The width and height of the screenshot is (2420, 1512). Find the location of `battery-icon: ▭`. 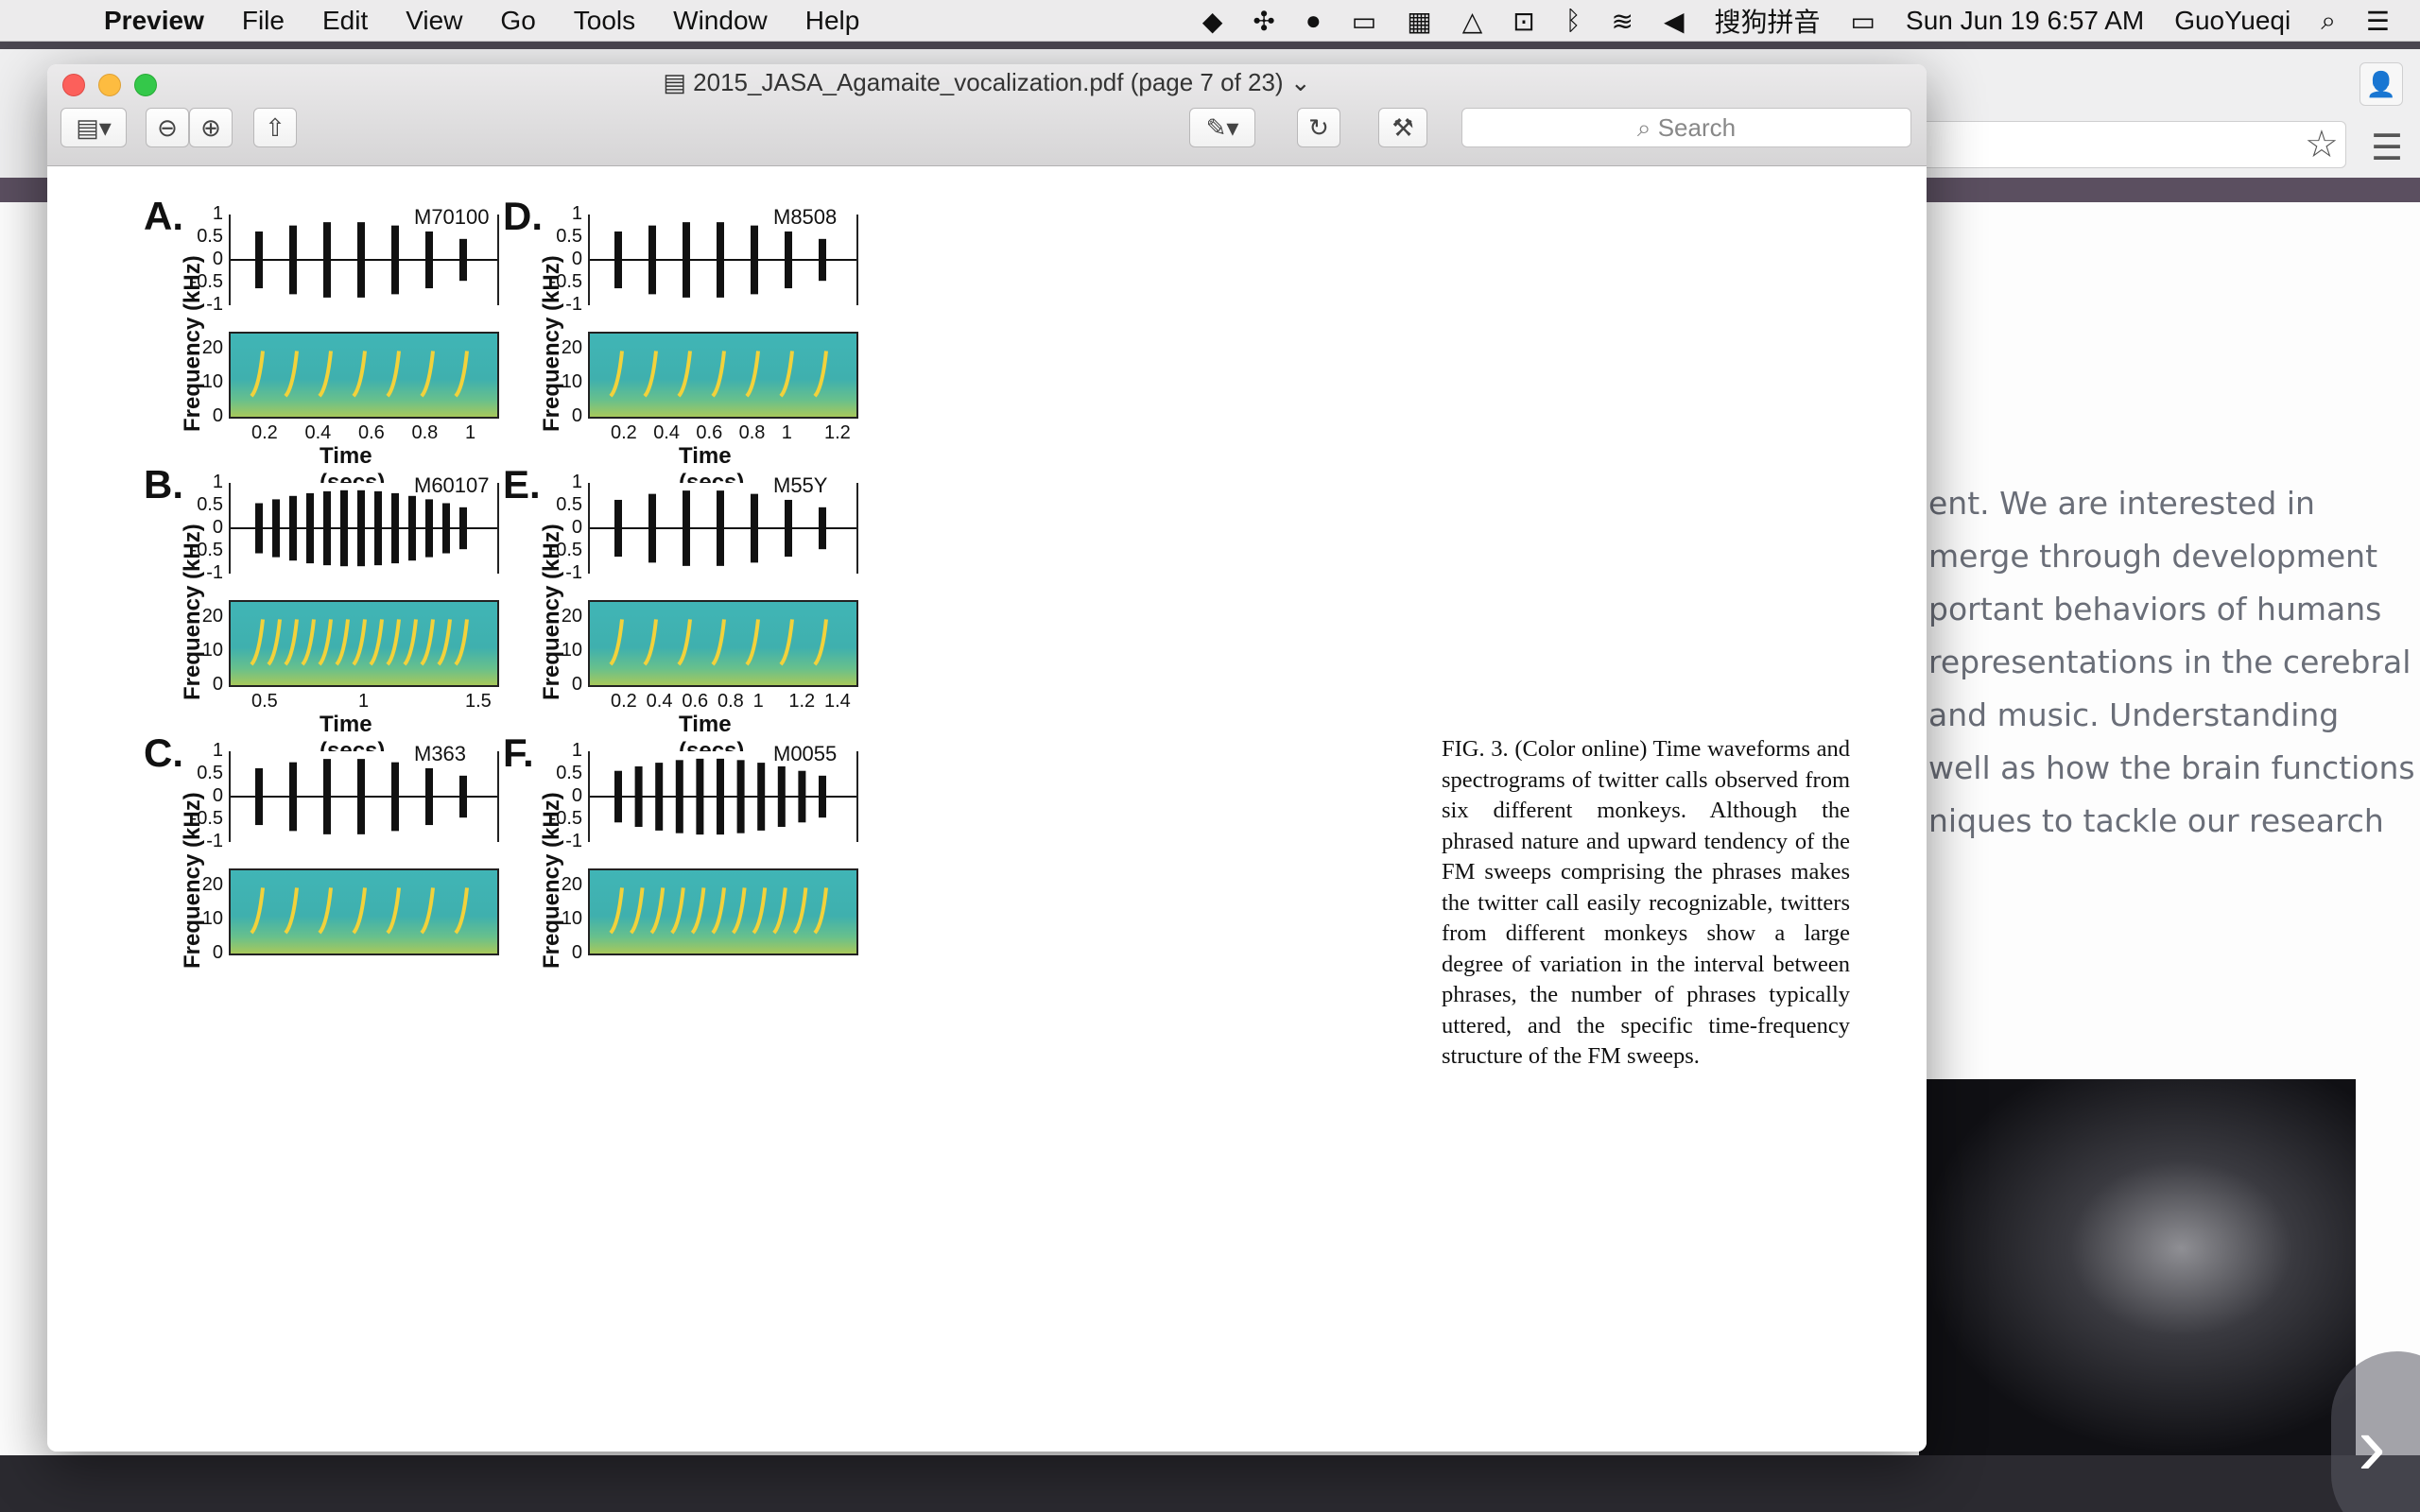

battery-icon: ▭ is located at coordinates (1863, 21).